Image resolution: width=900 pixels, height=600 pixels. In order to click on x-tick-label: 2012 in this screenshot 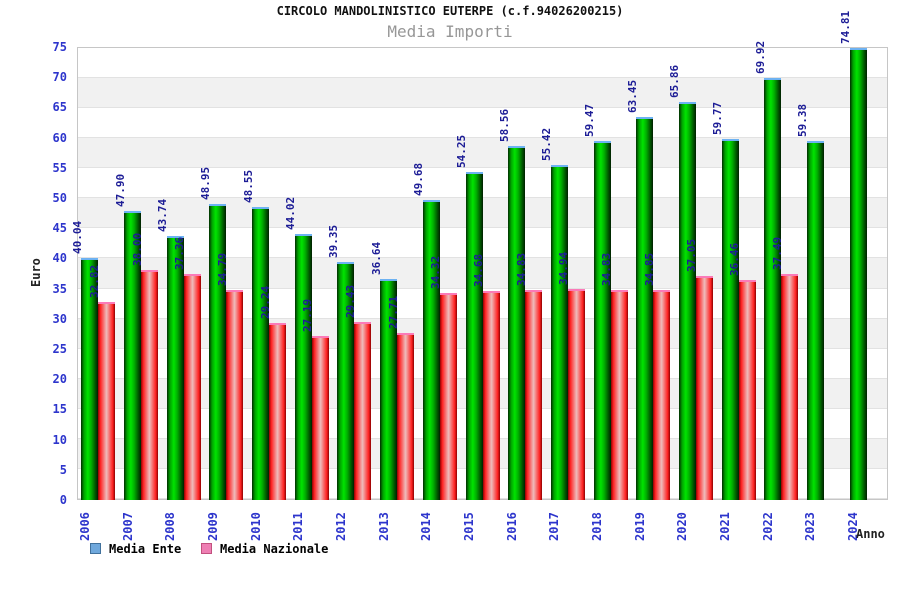, I will do `click(340, 526)`.